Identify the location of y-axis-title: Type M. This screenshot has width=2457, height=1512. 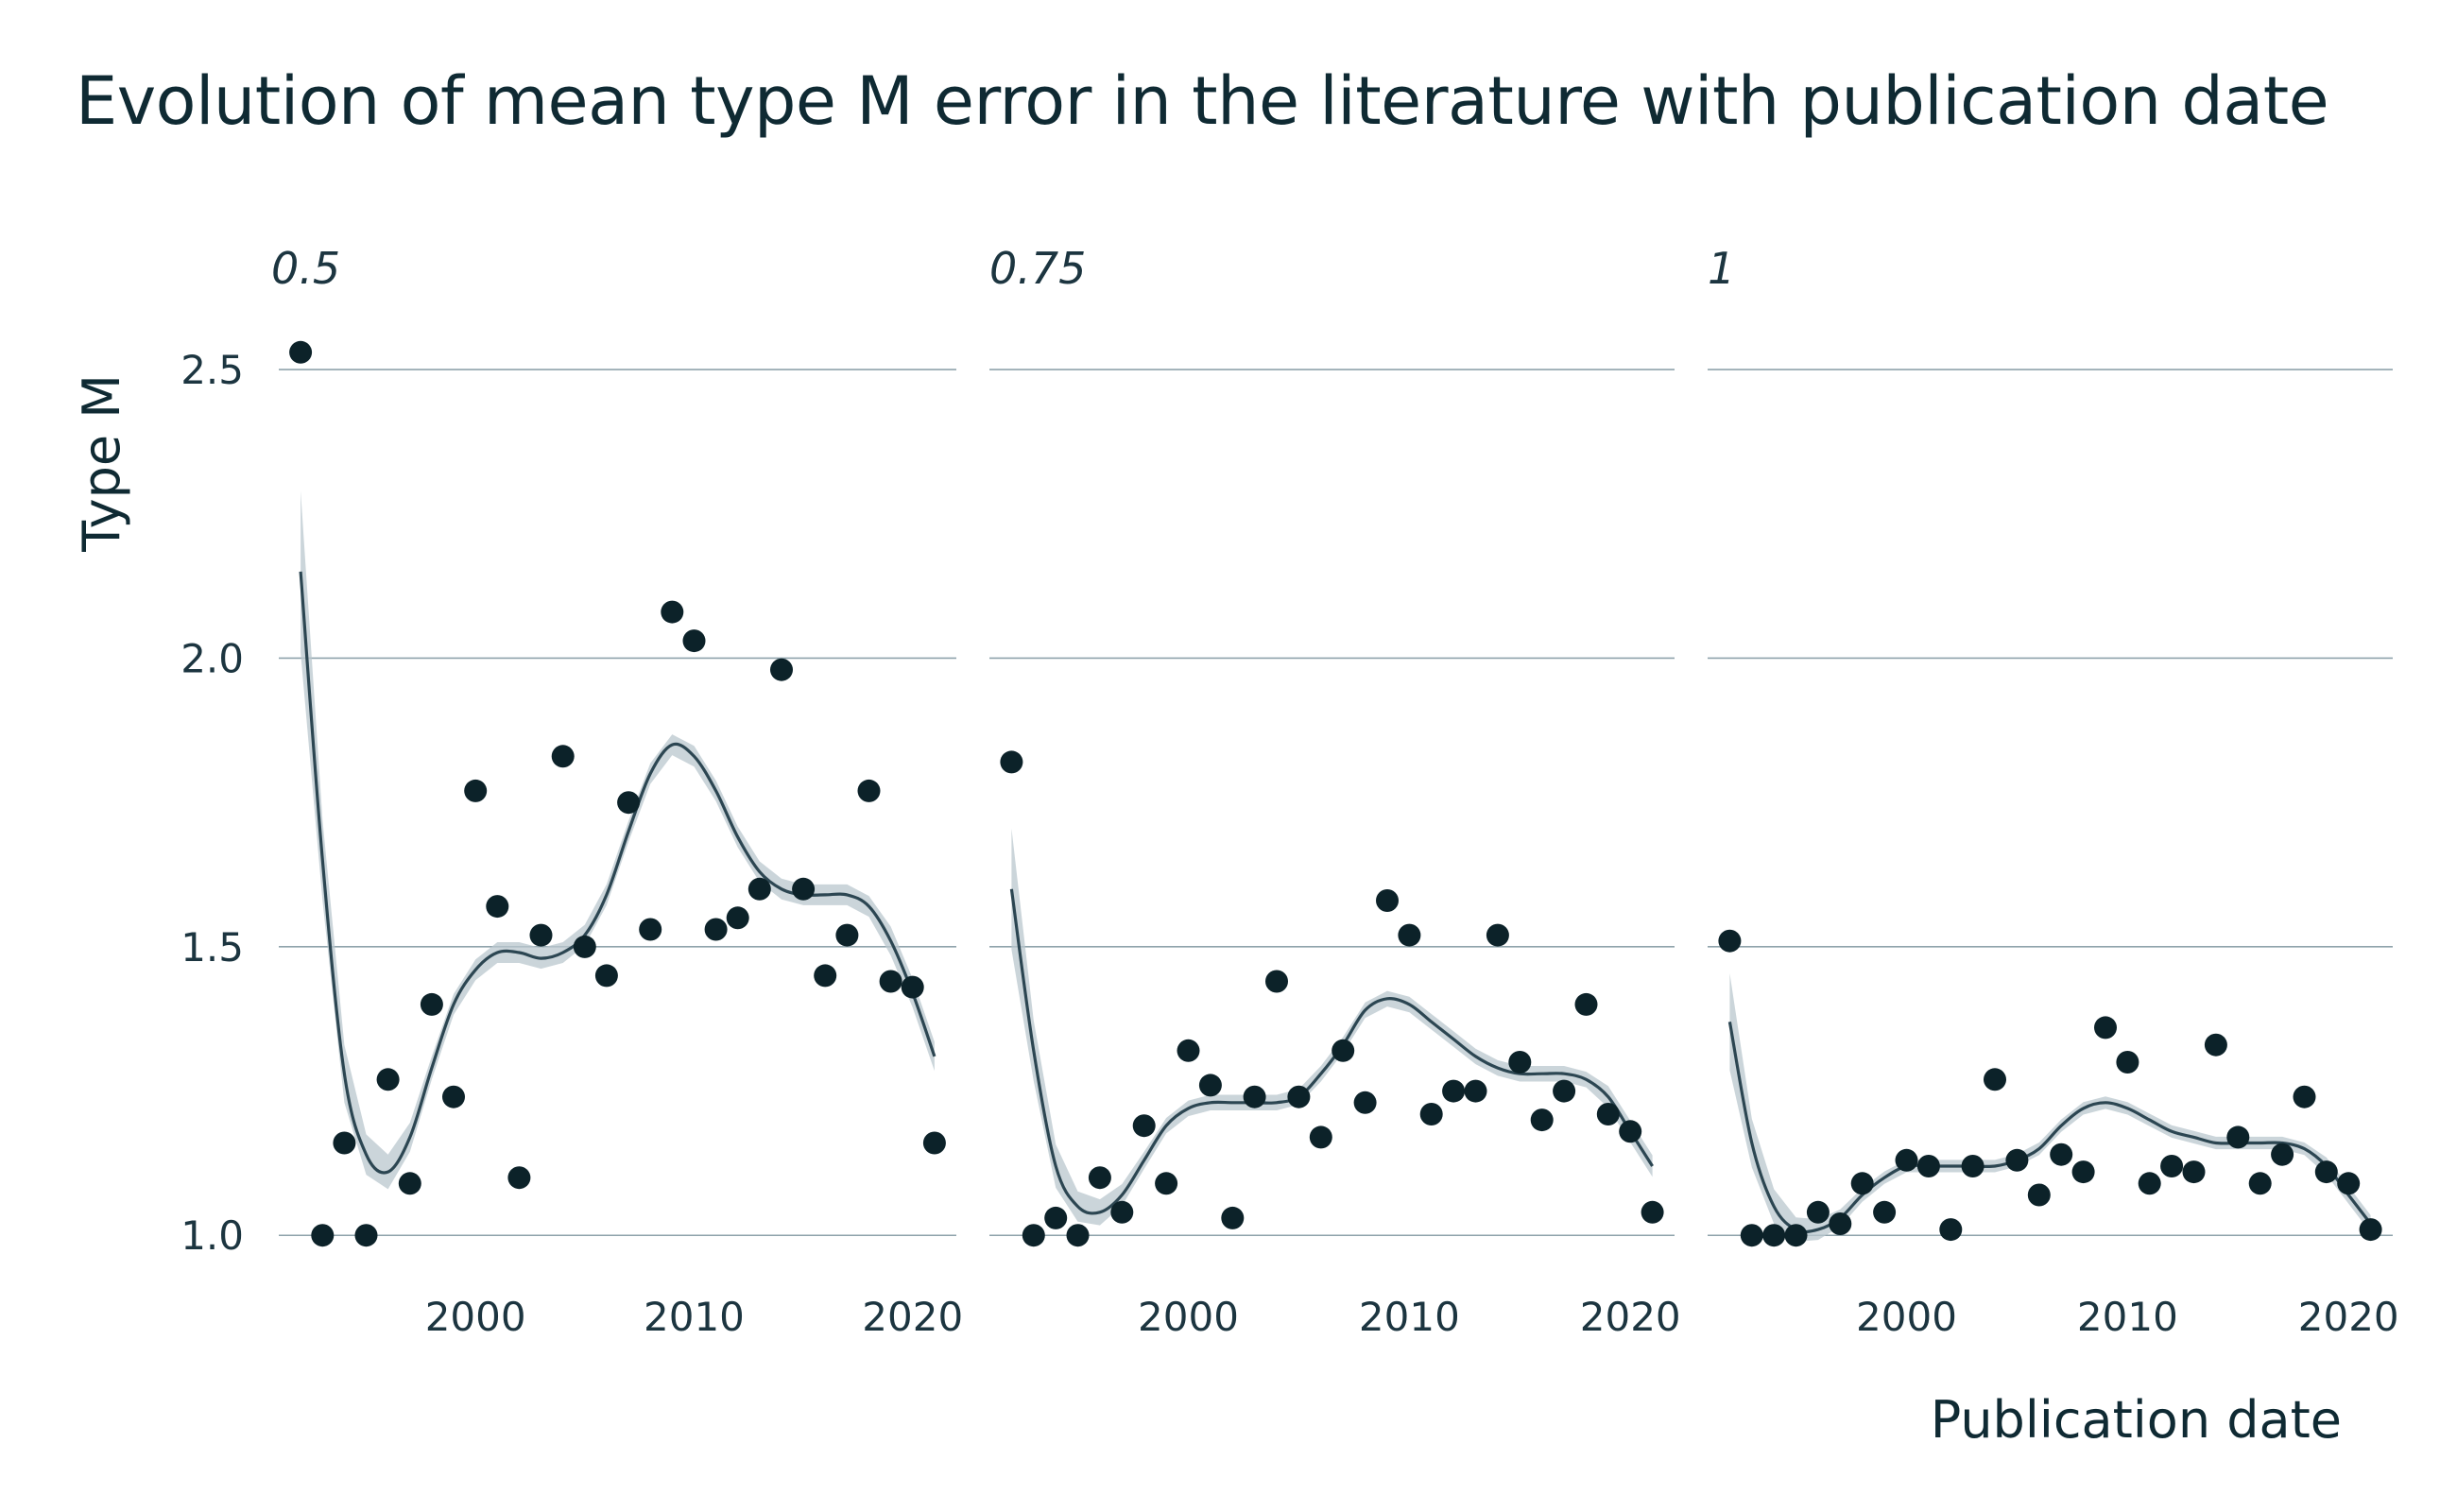
(101, 463).